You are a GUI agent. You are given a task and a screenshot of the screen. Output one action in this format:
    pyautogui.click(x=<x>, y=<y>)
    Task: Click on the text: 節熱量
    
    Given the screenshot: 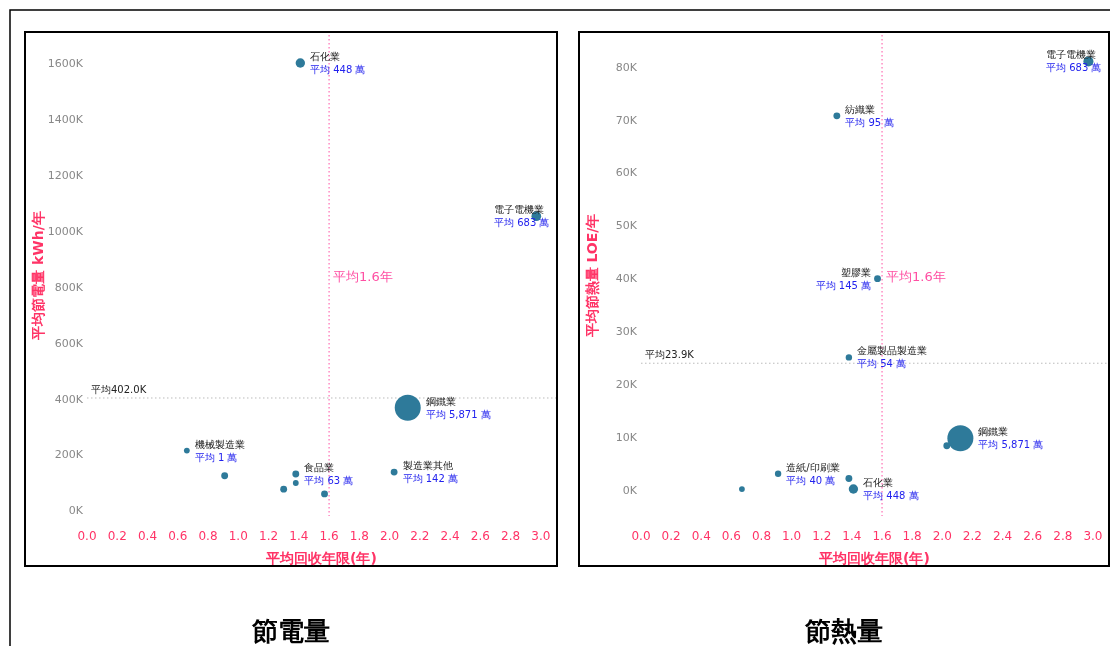 What is the action you would take?
    pyautogui.click(x=843, y=631)
    